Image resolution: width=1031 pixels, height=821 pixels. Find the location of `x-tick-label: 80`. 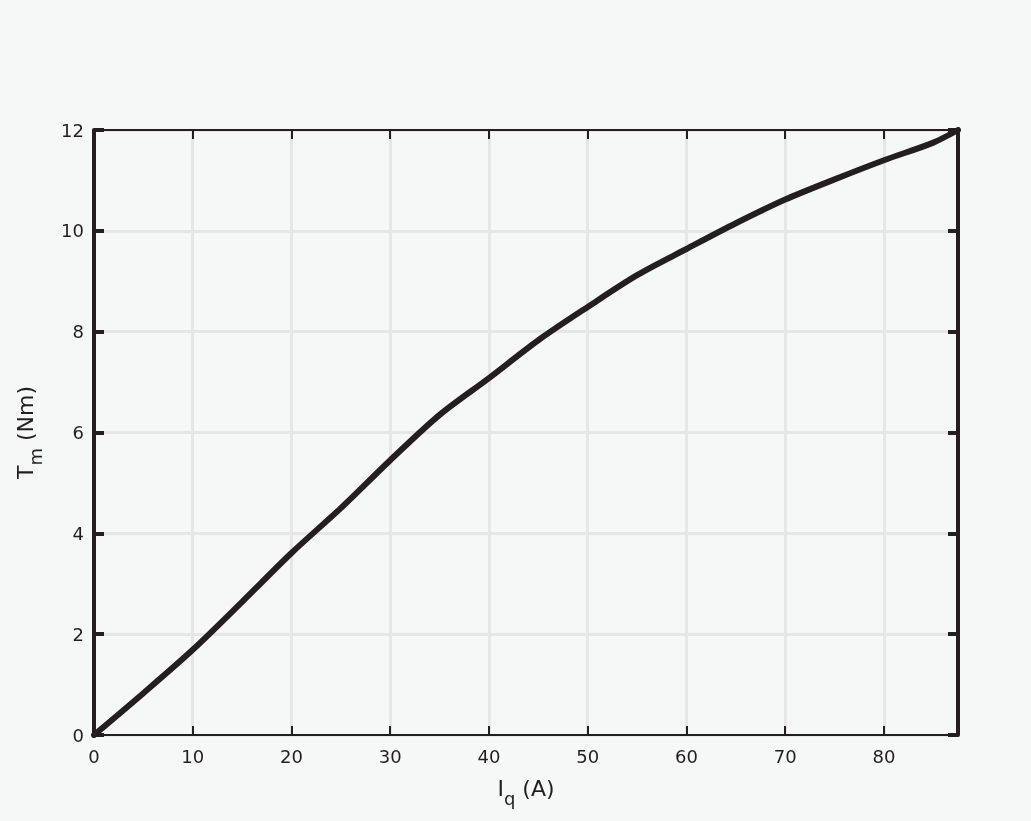

x-tick-label: 80 is located at coordinates (884, 756).